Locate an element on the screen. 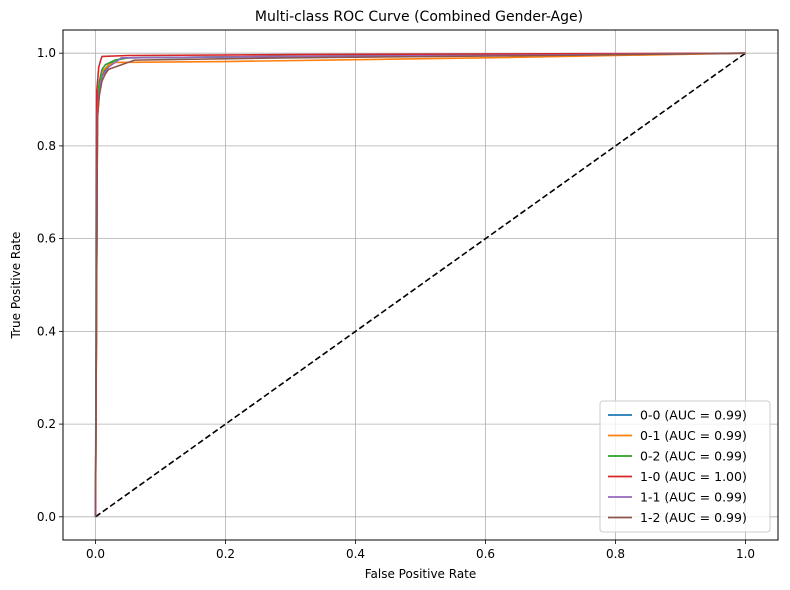  x-tick-label-5: 1.0 is located at coordinates (745, 554).